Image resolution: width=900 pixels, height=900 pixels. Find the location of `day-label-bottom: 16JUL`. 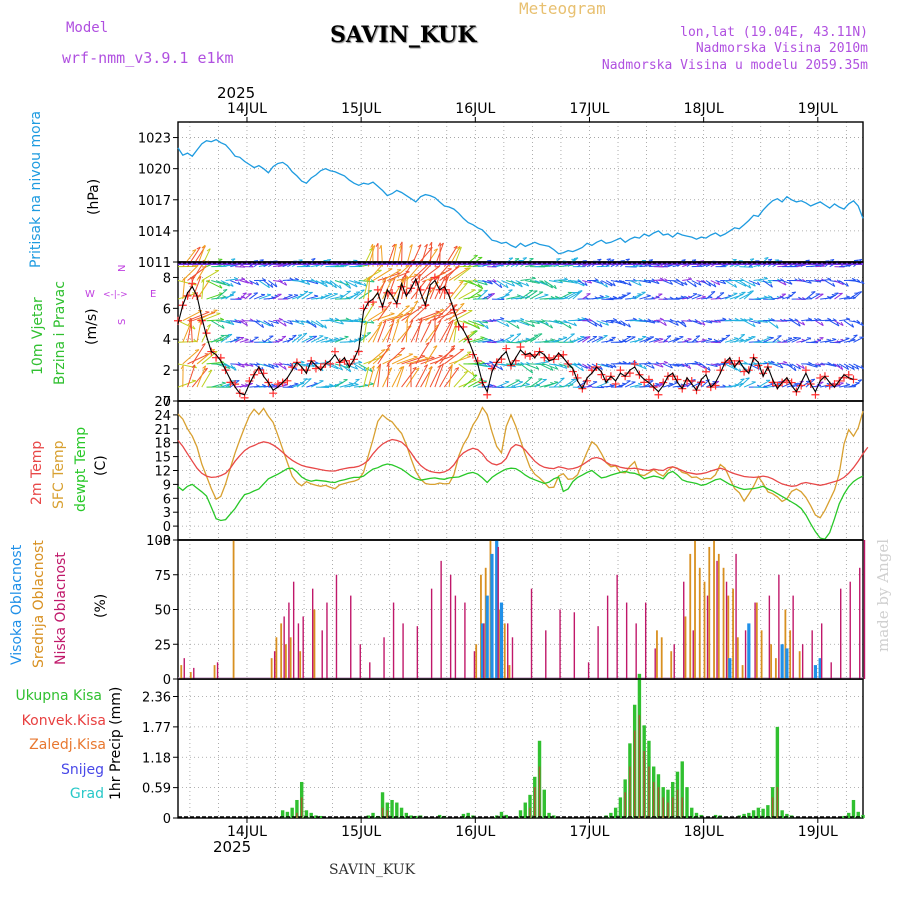

day-label-bottom: 16JUL is located at coordinates (475, 832).